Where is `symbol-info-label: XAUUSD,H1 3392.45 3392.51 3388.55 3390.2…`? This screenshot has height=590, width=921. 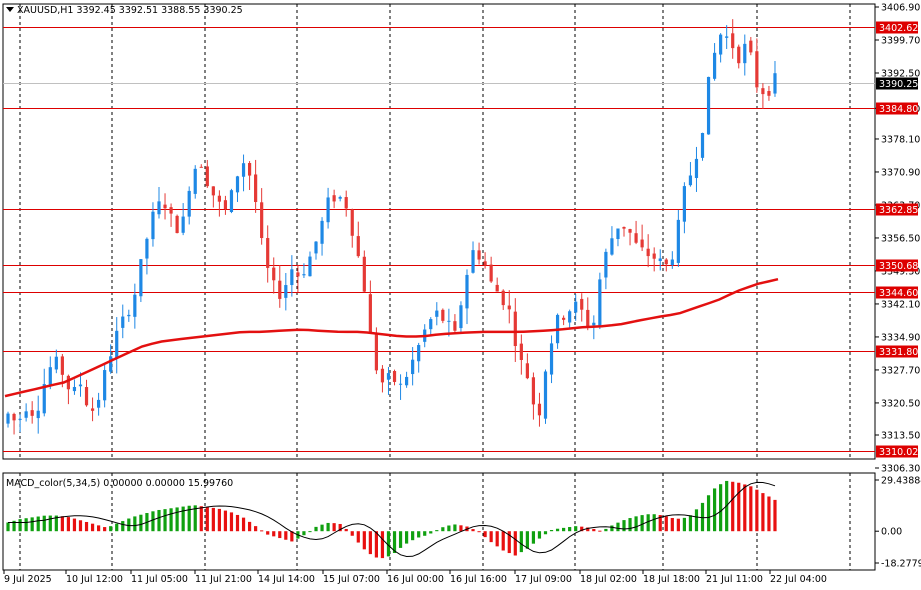 symbol-info-label: XAUUSD,H1 3392.45 3392.51 3388.55 3390.2… is located at coordinates (130, 10).